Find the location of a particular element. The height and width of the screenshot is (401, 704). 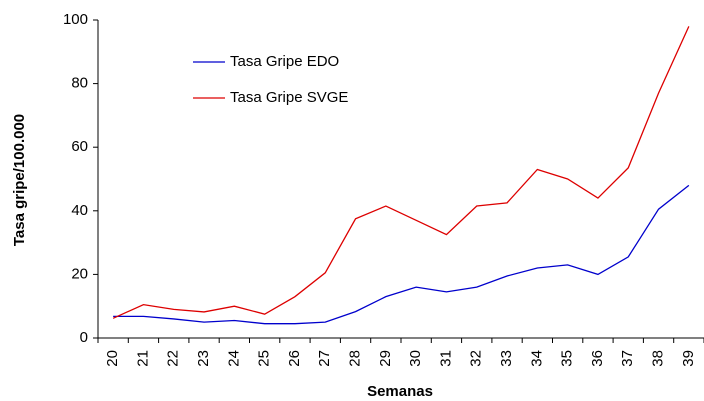

x-axis-title: Semanas is located at coordinates (400, 391).